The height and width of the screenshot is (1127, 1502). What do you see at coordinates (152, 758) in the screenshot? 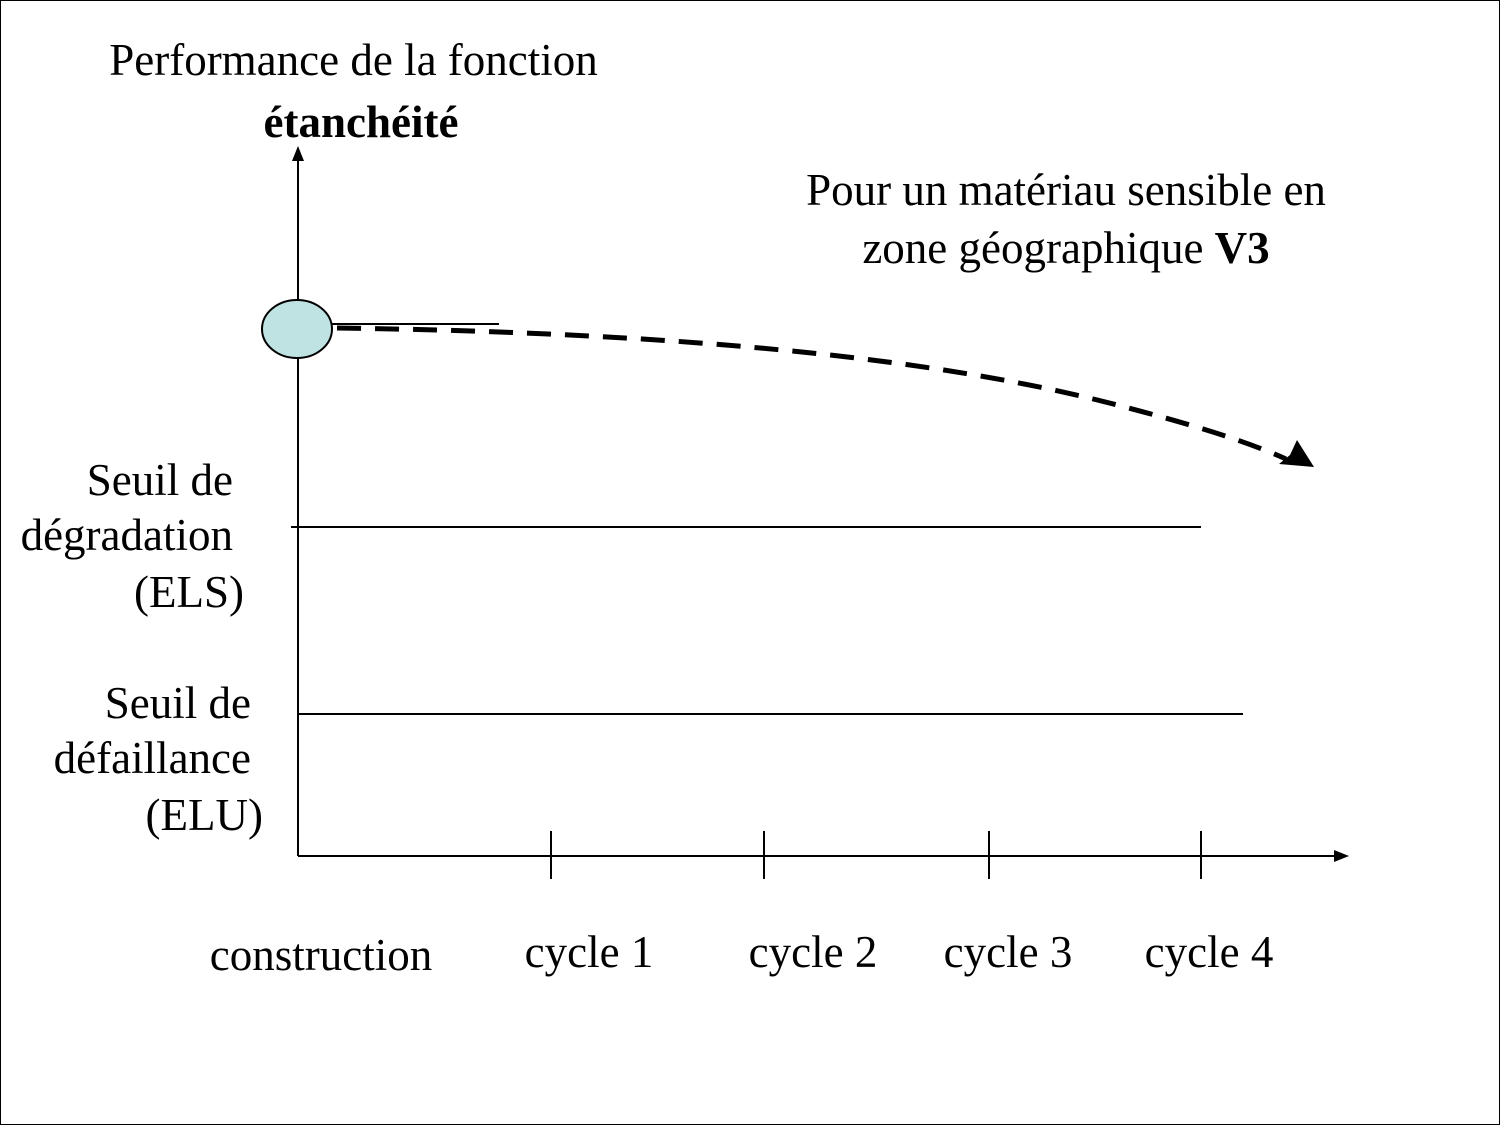
I see `elu-label-line2: défaillance` at bounding box center [152, 758].